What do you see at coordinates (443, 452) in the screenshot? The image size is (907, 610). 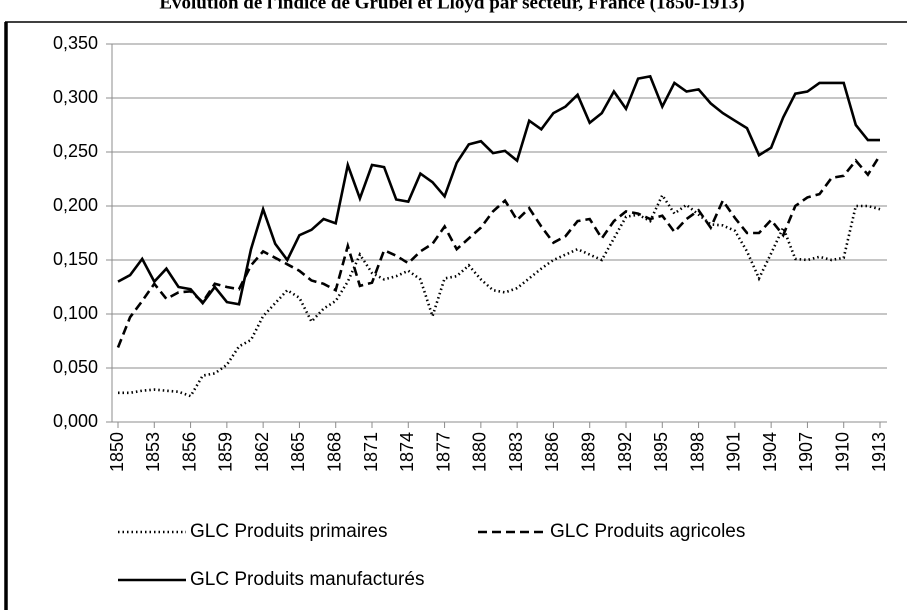 I see `x-tick-label: 1877` at bounding box center [443, 452].